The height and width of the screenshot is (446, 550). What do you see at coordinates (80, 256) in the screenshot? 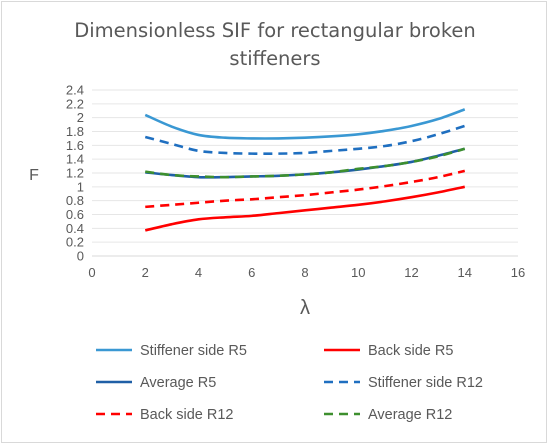
I see `y-tick-label: 0` at bounding box center [80, 256].